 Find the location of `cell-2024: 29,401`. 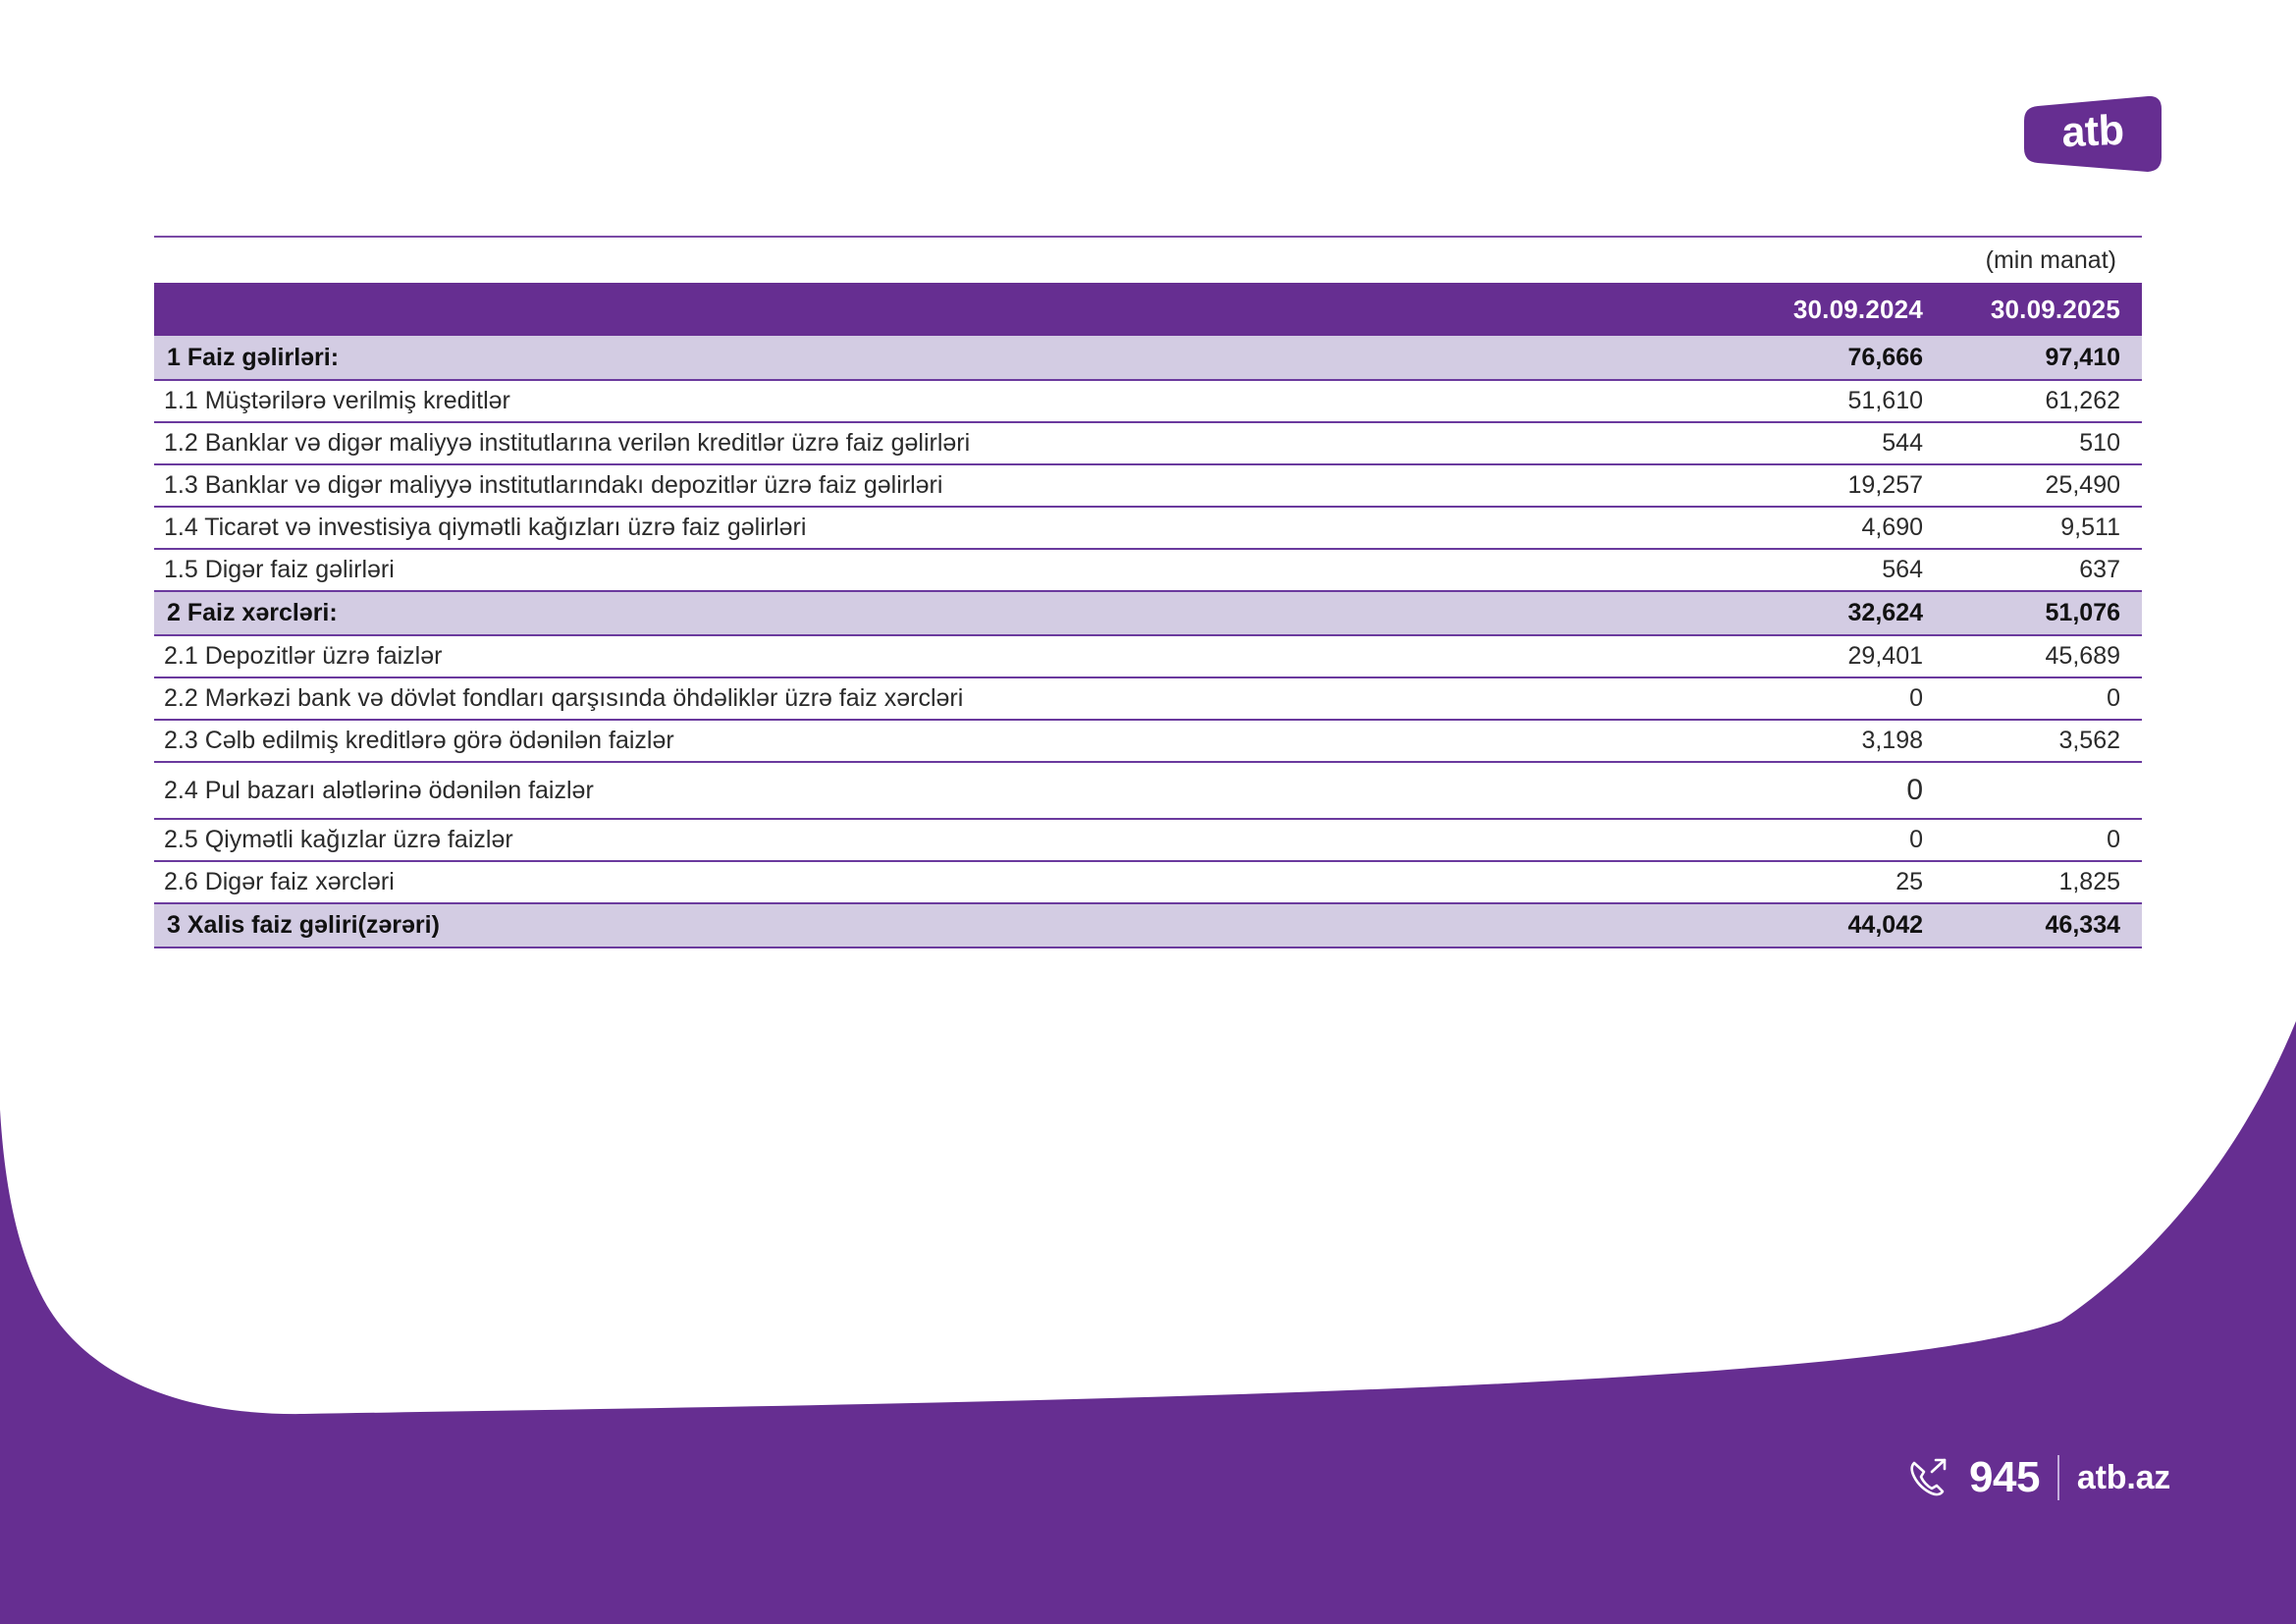

cell-2024: 29,401 is located at coordinates (1846, 656).